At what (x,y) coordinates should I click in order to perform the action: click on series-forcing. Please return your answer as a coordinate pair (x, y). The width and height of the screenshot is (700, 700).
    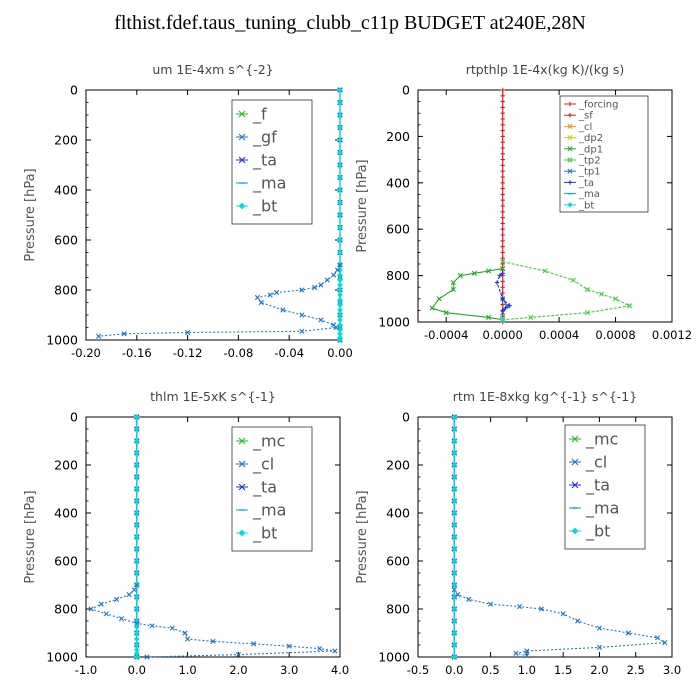
    Looking at the image, I should click on (502, 206).